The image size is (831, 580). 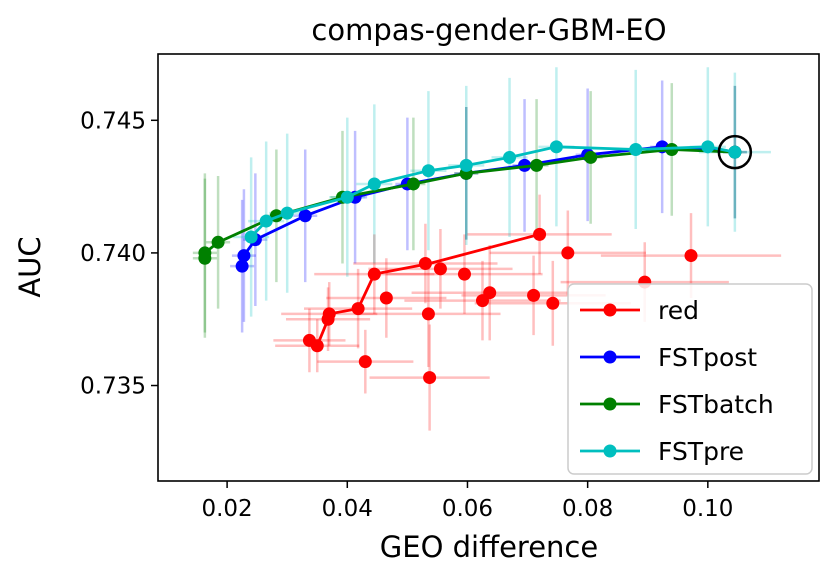 I want to click on legend-fstbatch-marker, so click(x=610, y=404).